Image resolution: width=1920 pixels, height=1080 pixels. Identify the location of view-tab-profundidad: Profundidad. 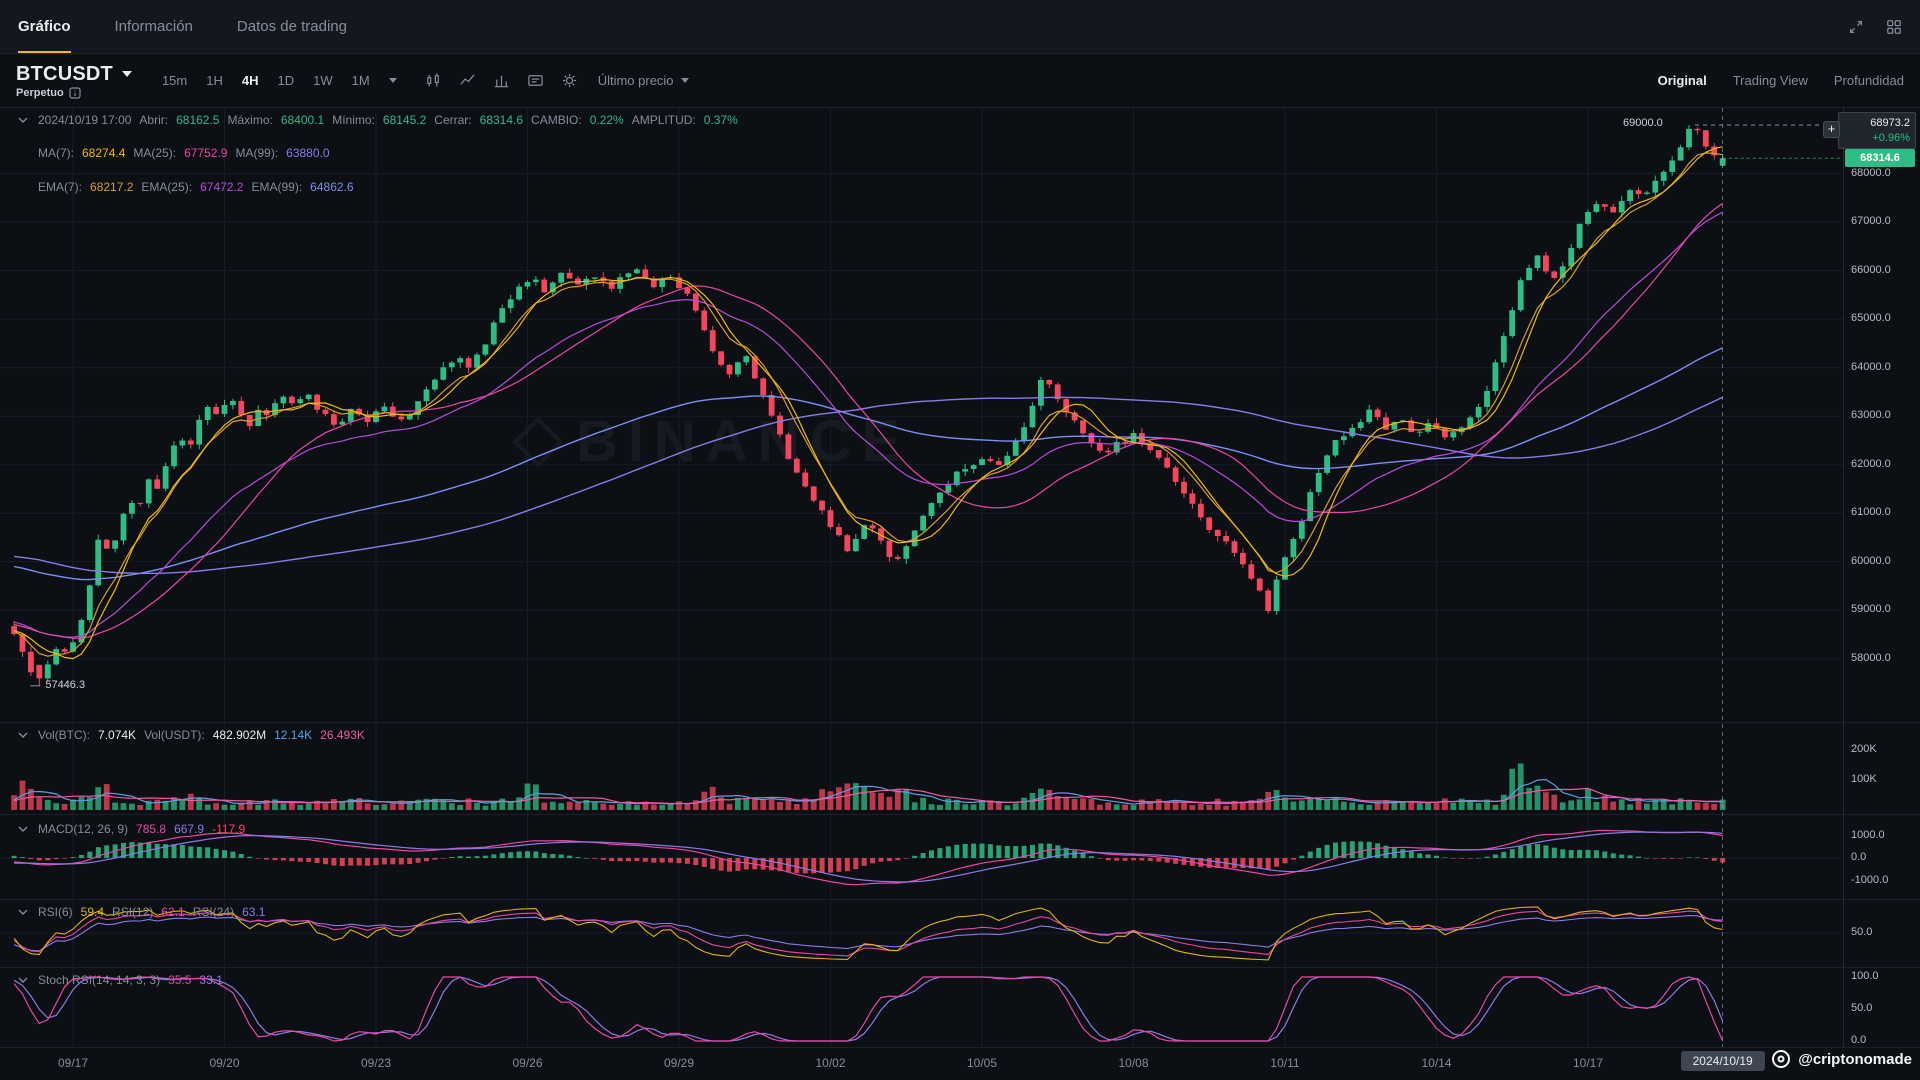
(1868, 80).